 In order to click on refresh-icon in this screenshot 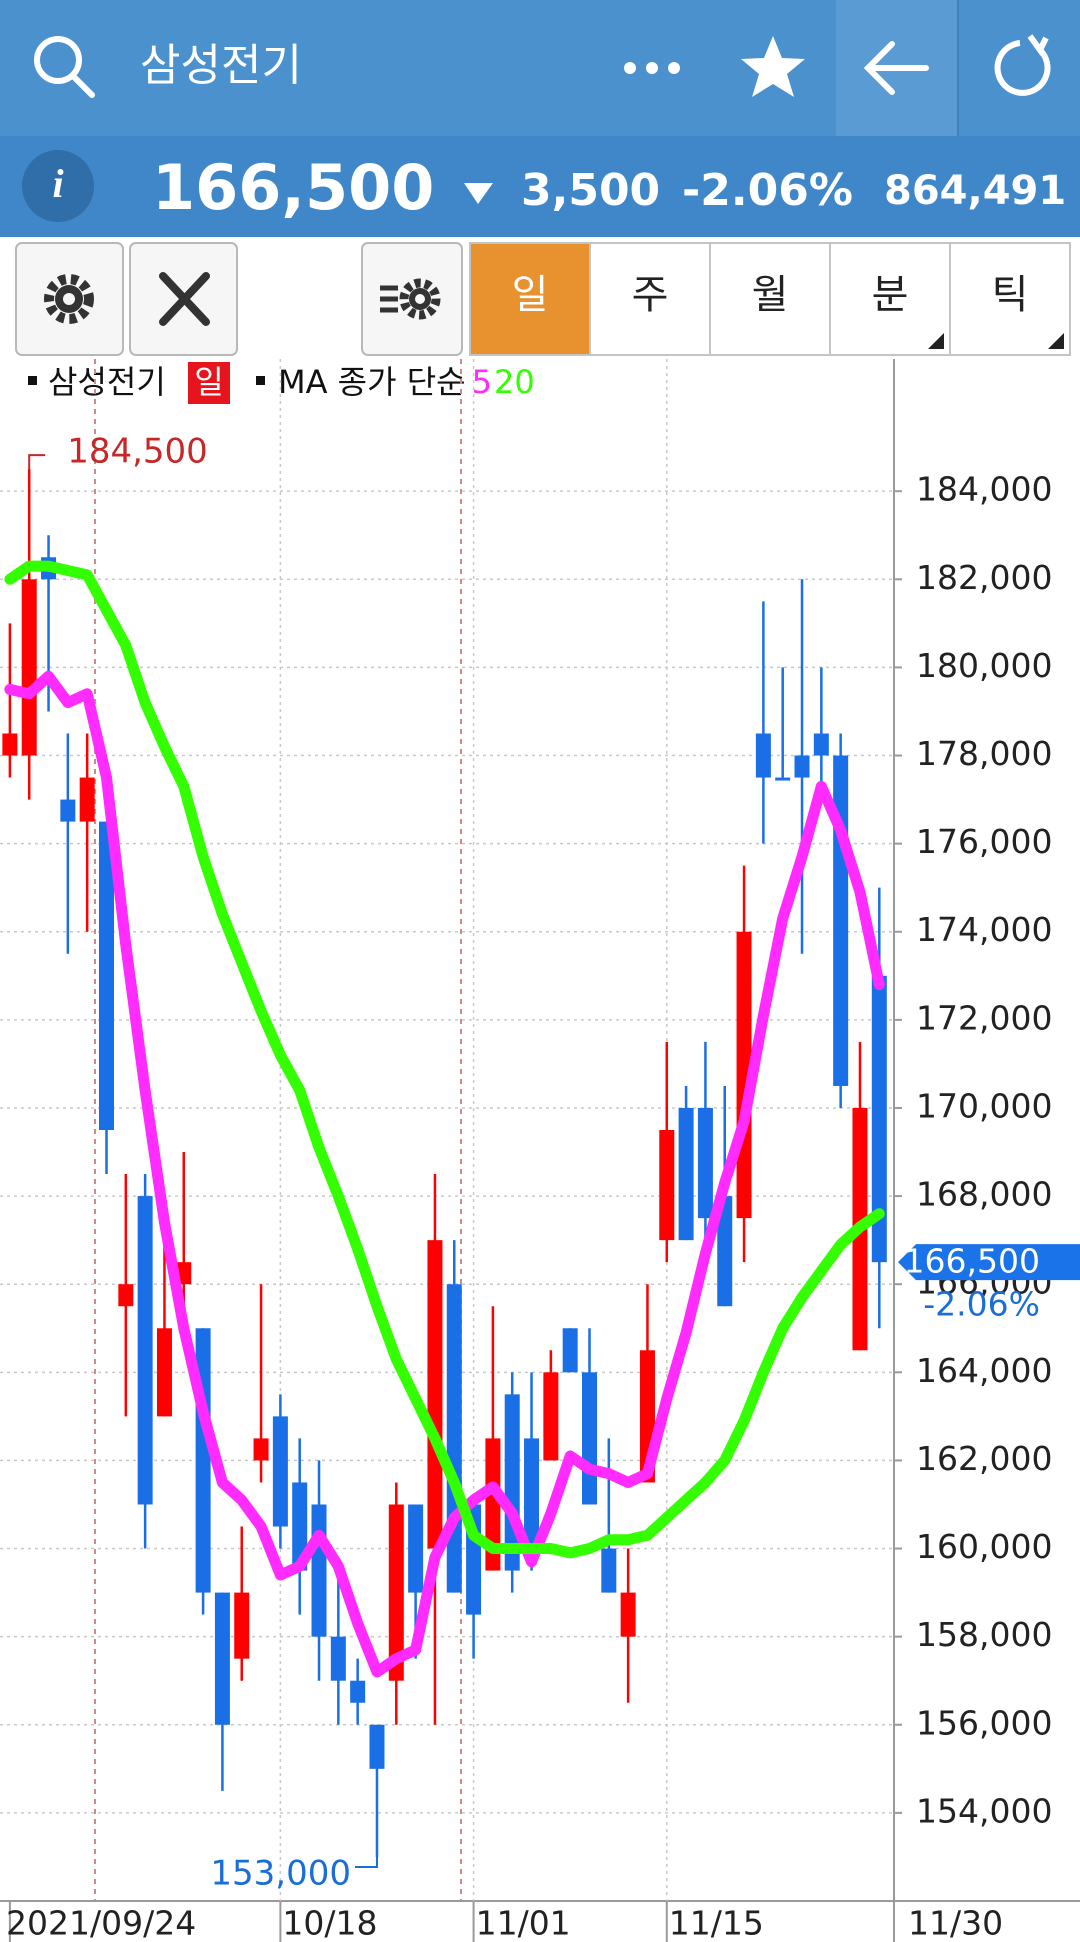, I will do `click(1022, 65)`.